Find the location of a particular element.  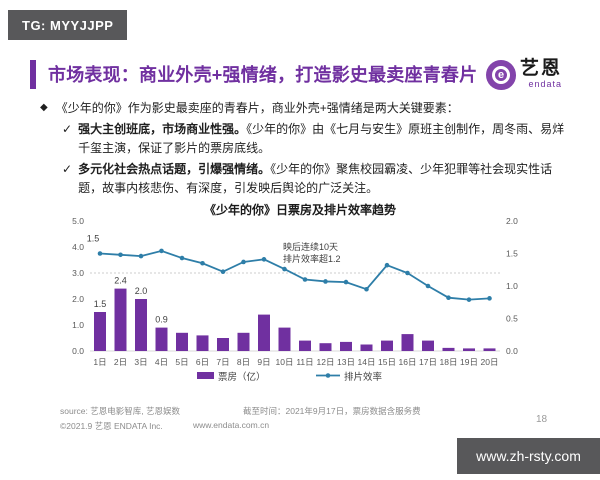

endata-logo-letter: e is located at coordinates (501, 75).